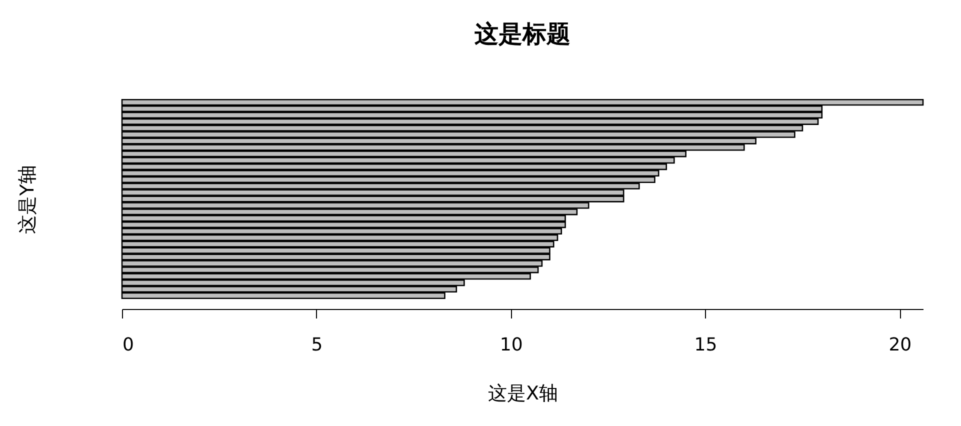 This screenshot has height=426, width=961. Describe the element at coordinates (900, 345) in the screenshot. I see `x-tick-label: 20` at that location.